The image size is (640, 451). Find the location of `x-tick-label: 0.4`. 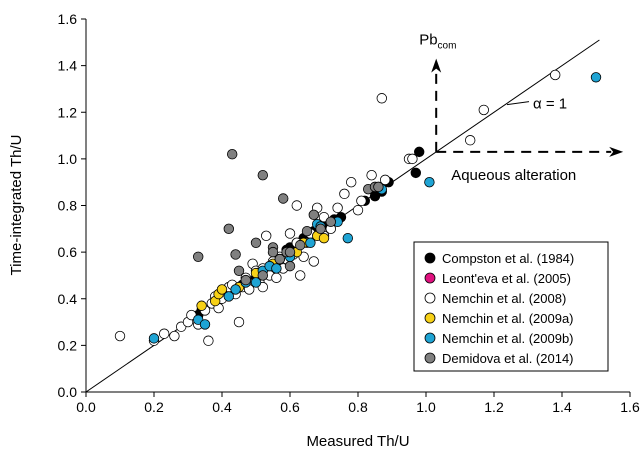

x-tick-label: 0.4 is located at coordinates (222, 407).